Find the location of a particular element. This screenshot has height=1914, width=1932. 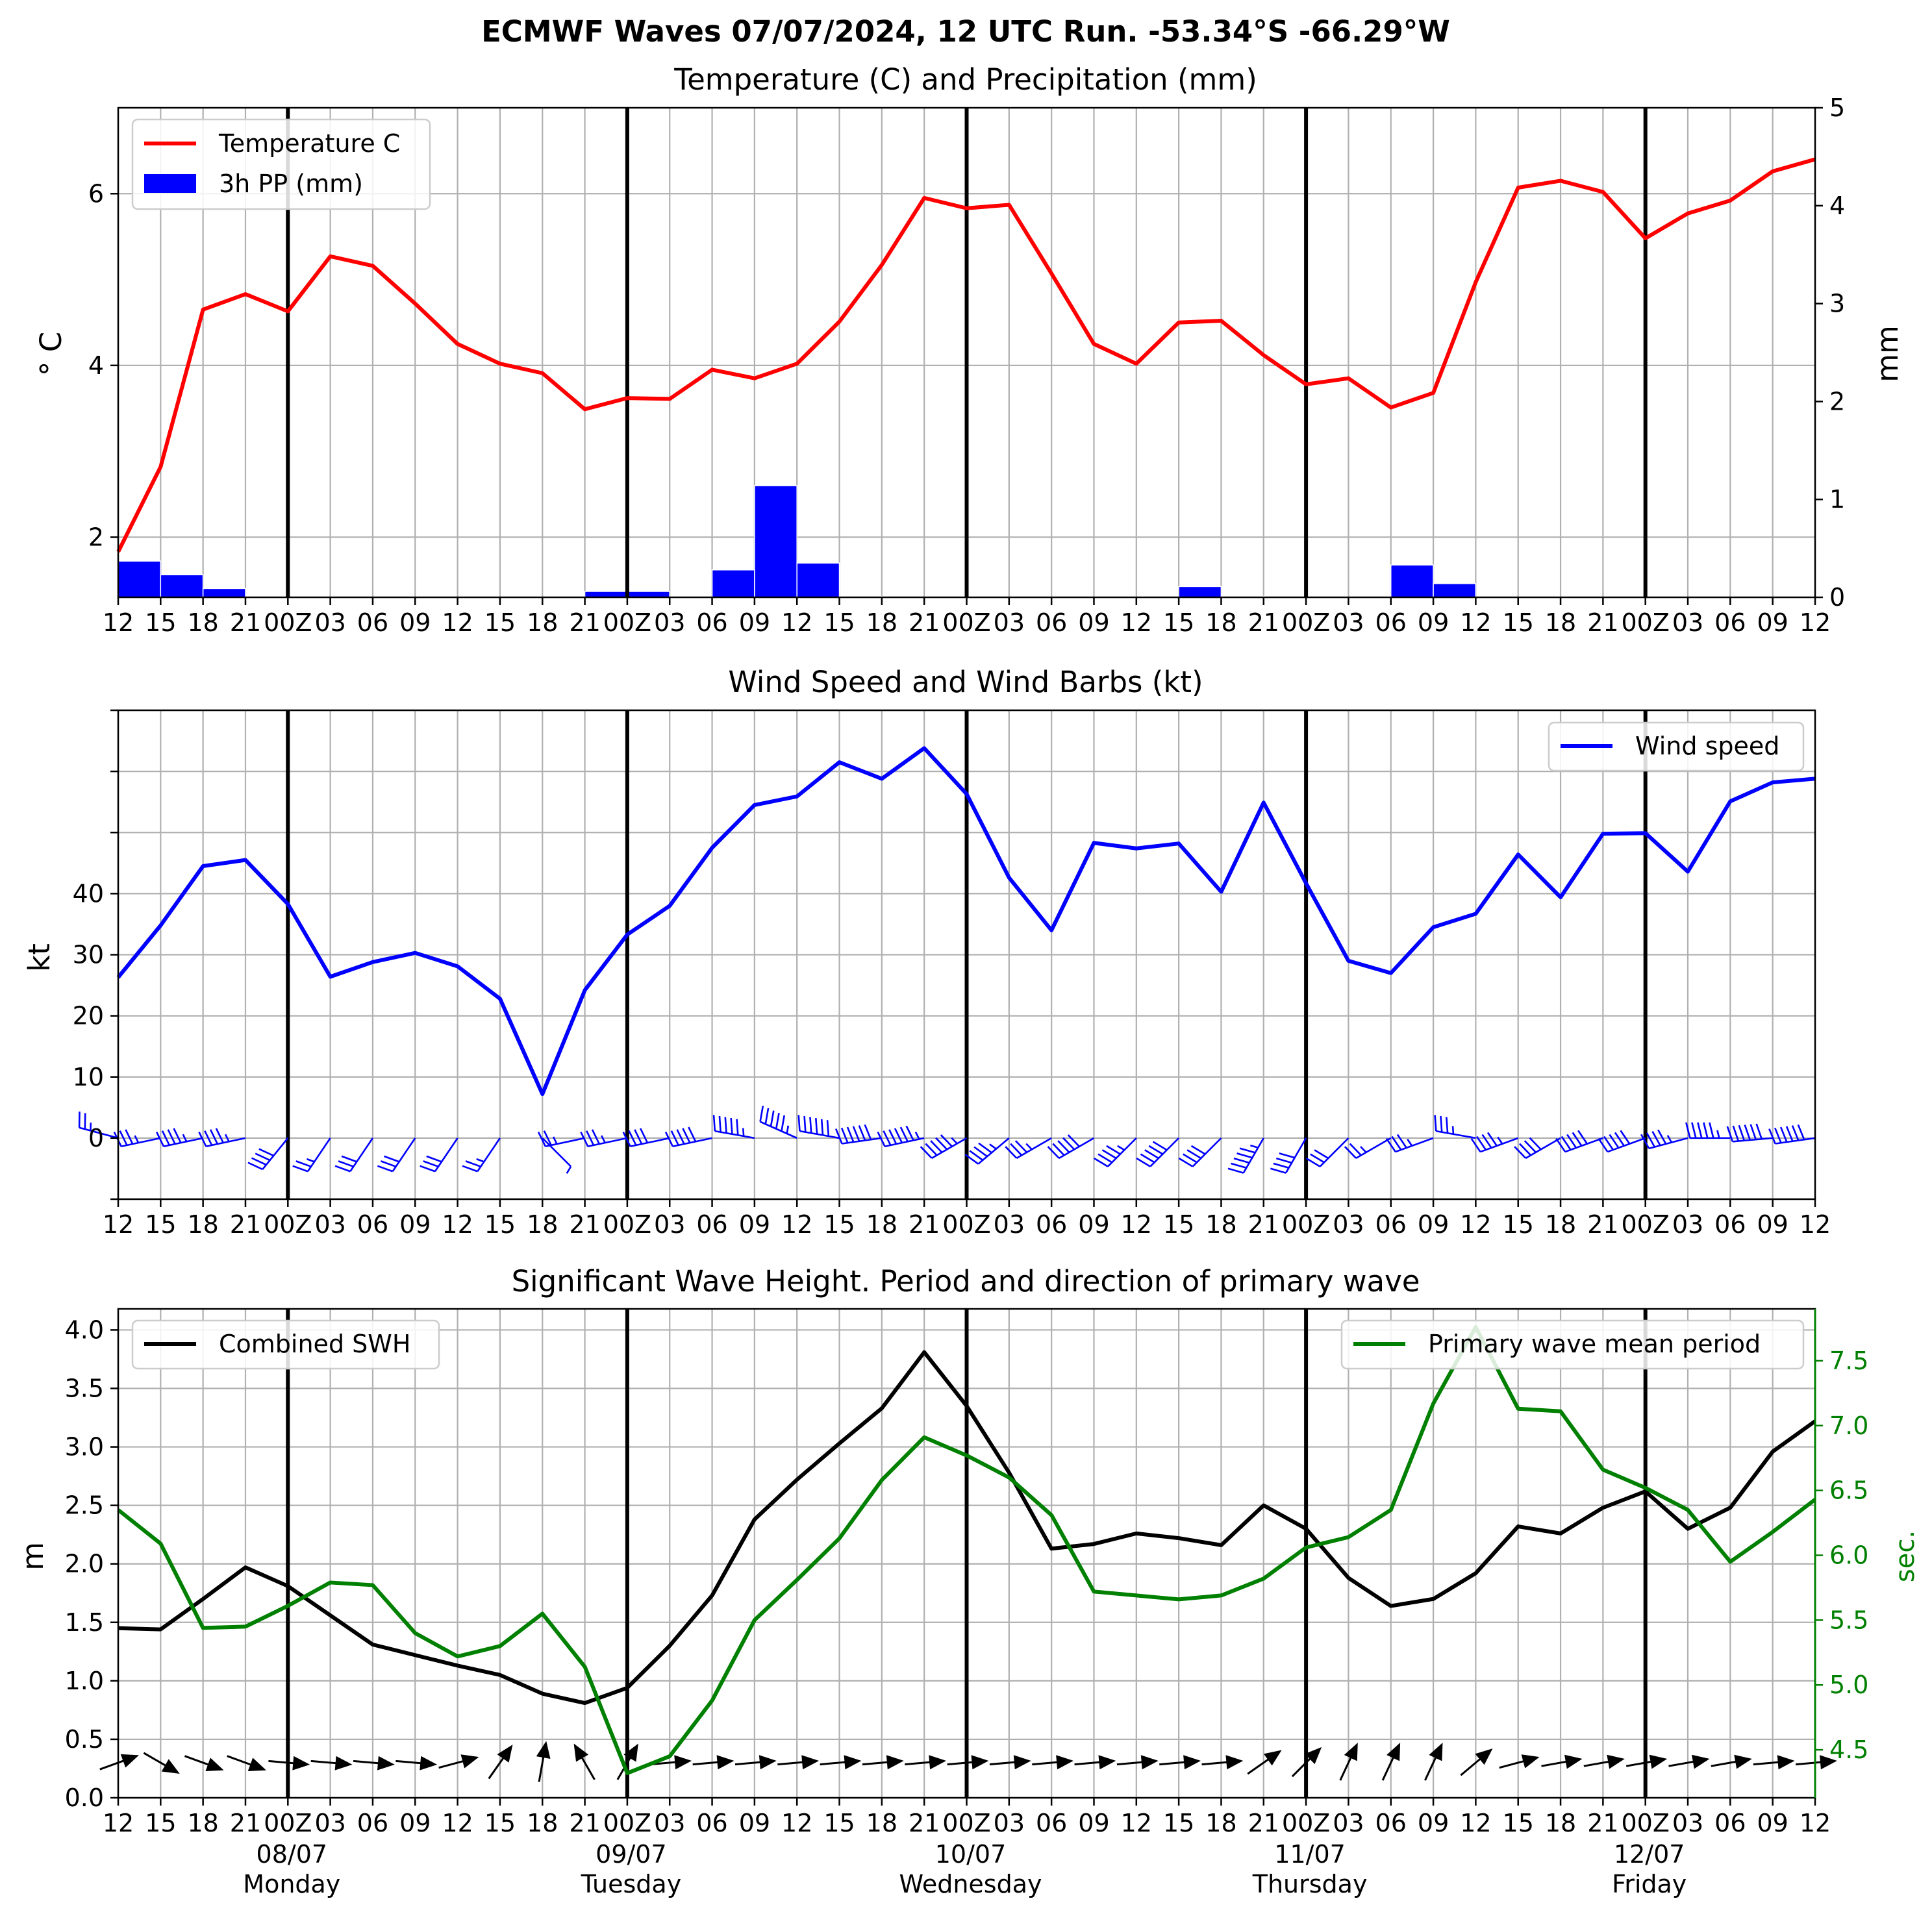

y-tick-labels-right: 4.5 5.0 5.5 6.0 6.5 7.0 7.5 is located at coordinates (1841, 1553).